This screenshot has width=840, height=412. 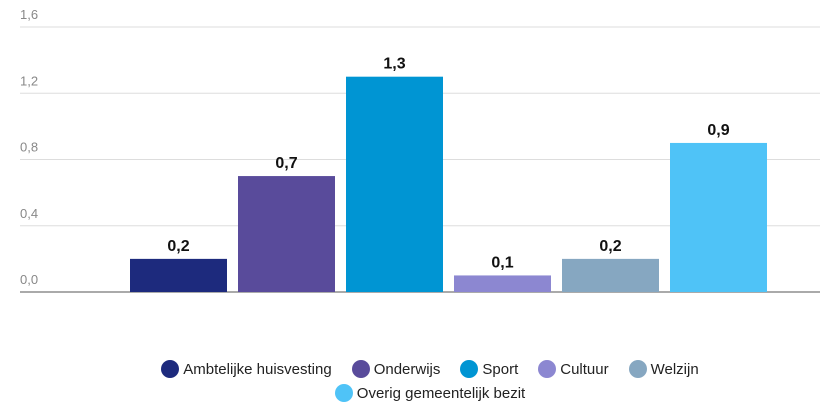 What do you see at coordinates (407, 369) in the screenshot?
I see `legend-label: Onderwijs` at bounding box center [407, 369].